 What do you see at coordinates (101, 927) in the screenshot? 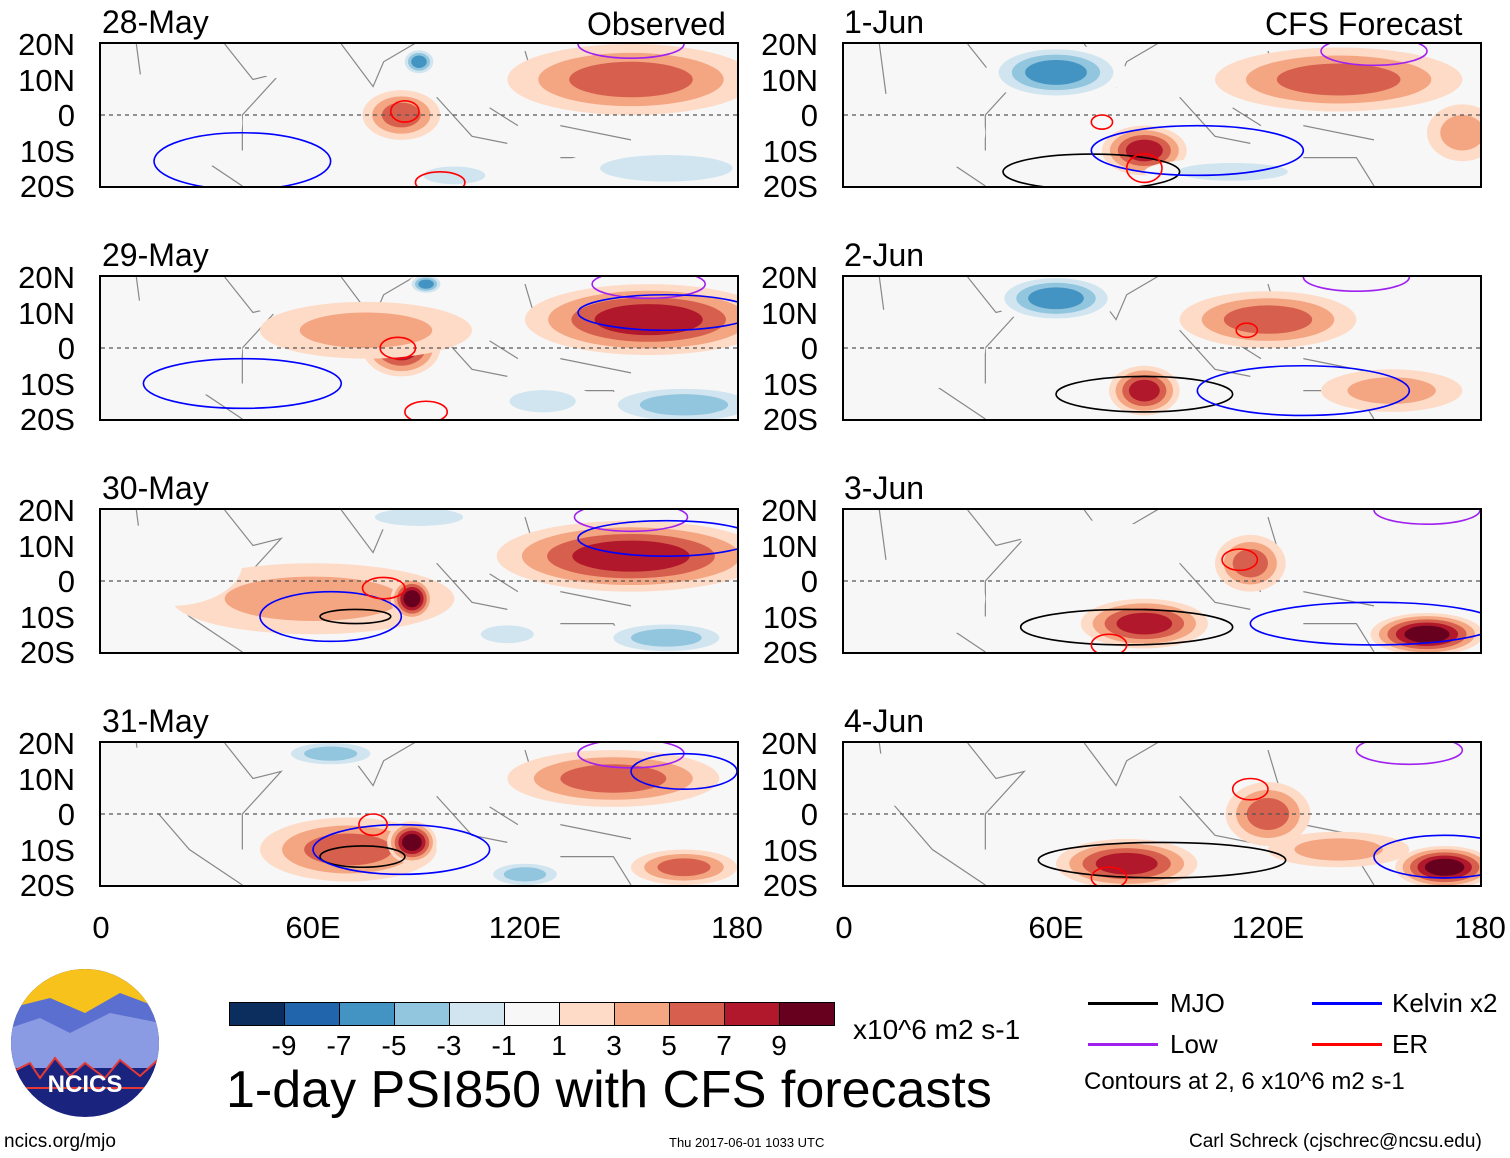
I see `lon-label: 0` at bounding box center [101, 927].